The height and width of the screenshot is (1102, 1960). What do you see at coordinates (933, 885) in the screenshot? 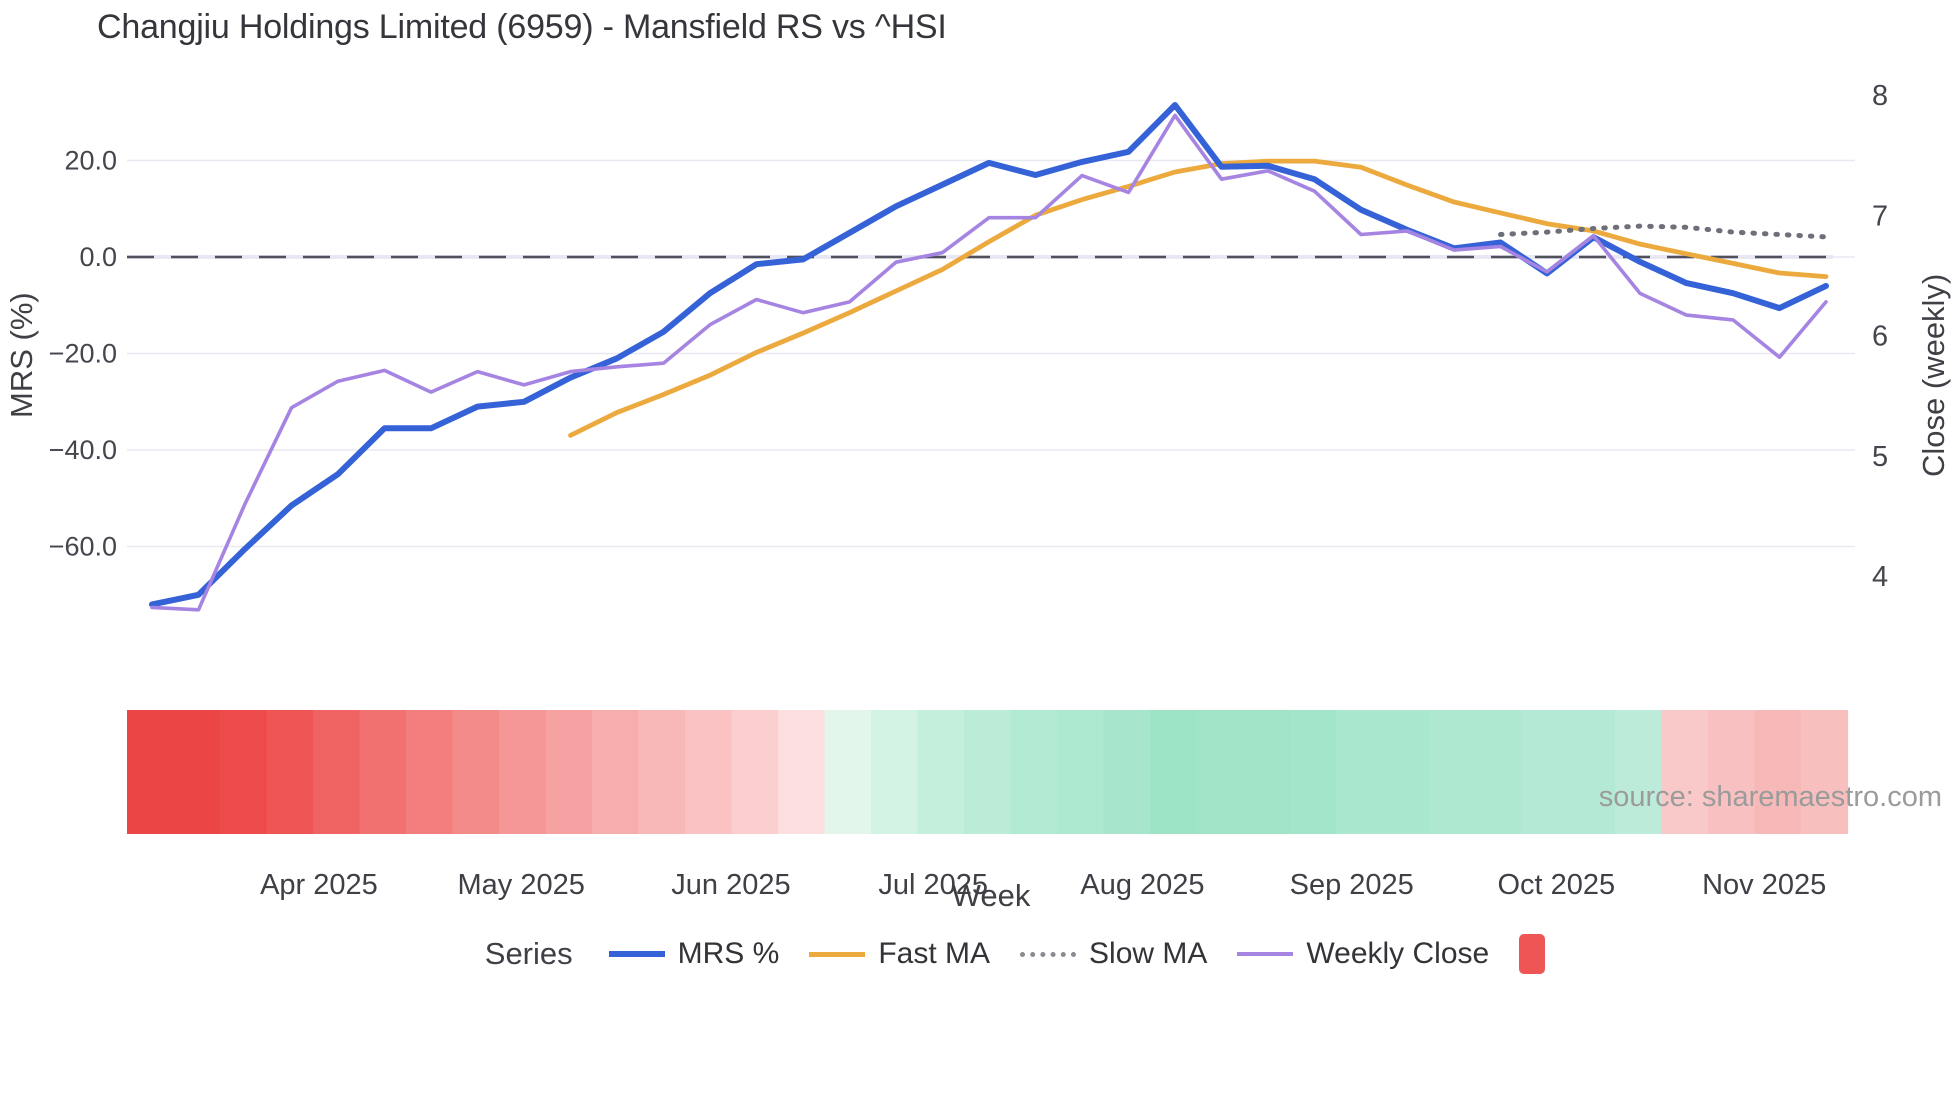
I see `x-tick-label: Jul 2025` at bounding box center [933, 885].